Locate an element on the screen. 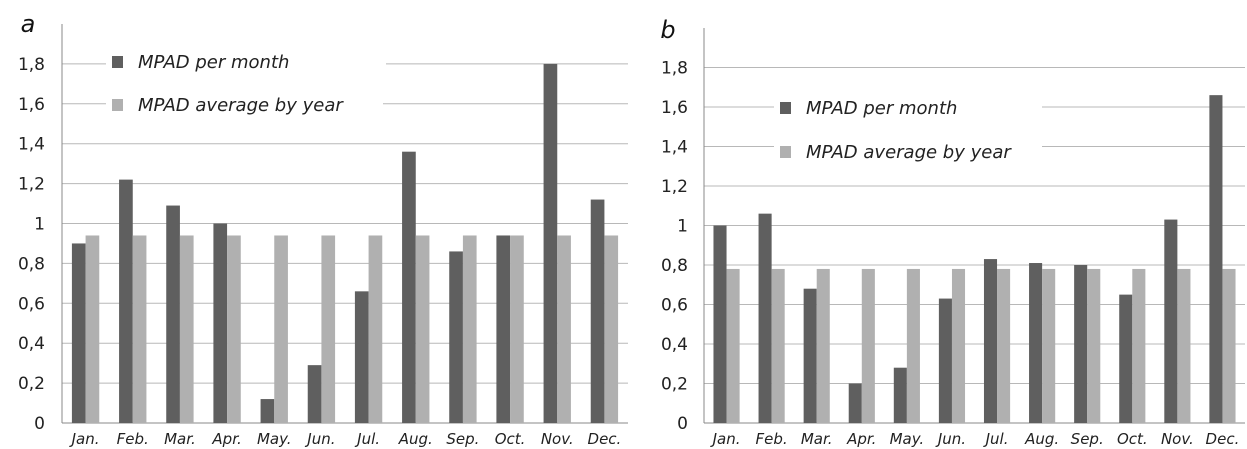 The height and width of the screenshot is (449, 1247). panel-label: a is located at coordinates (28, 24).